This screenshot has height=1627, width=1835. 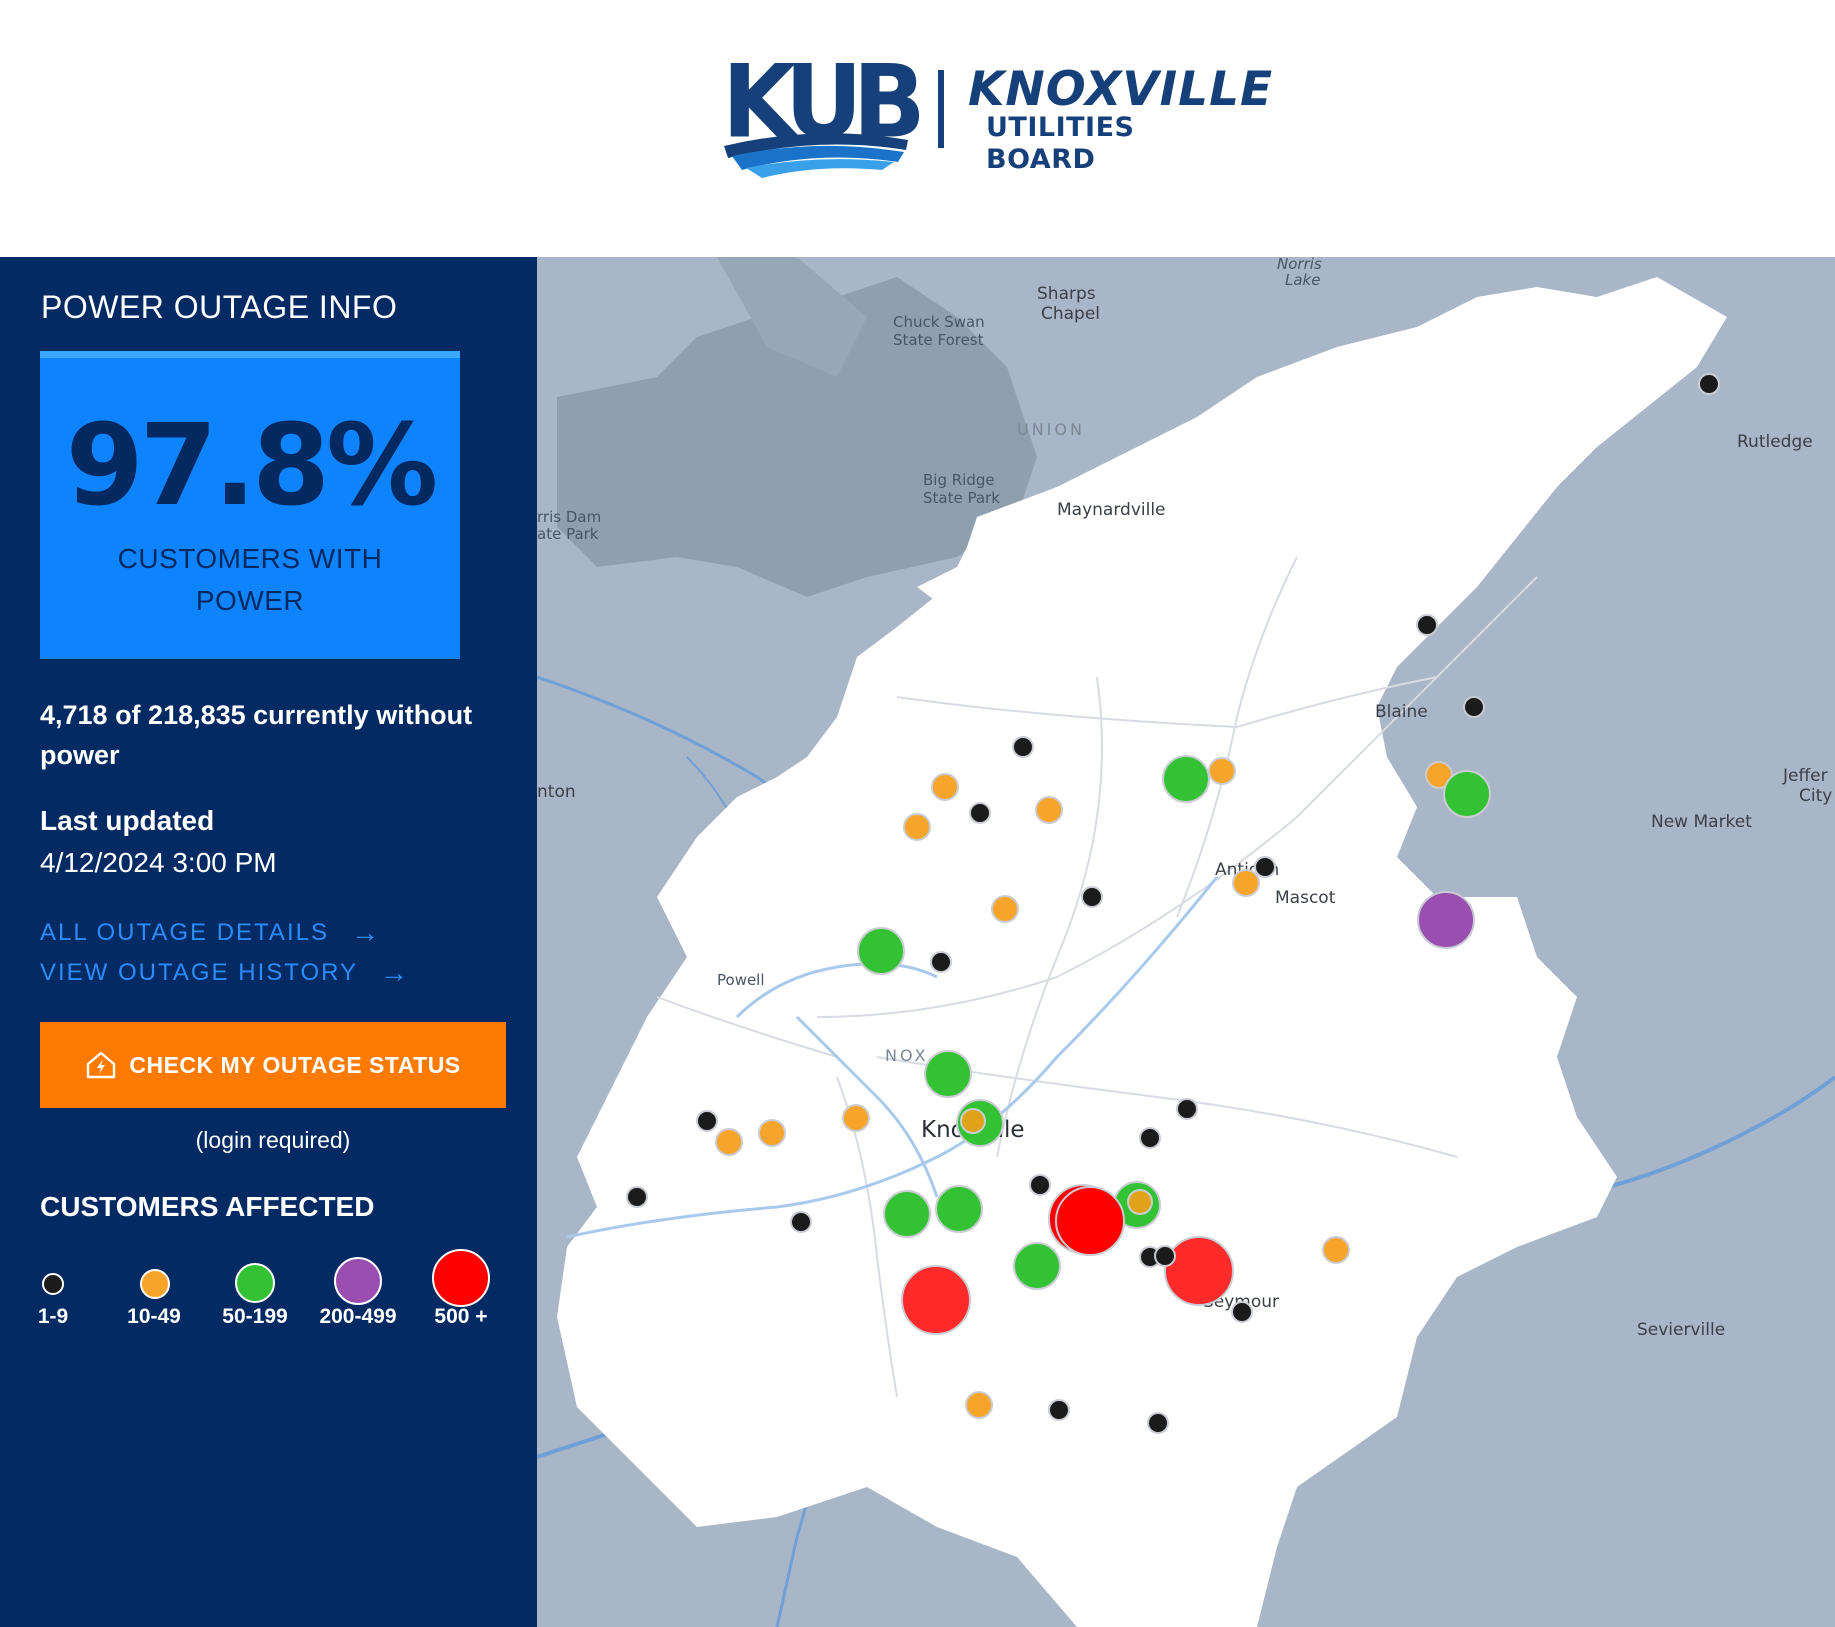 What do you see at coordinates (568, 534) in the screenshot?
I see `place-label: ate Park` at bounding box center [568, 534].